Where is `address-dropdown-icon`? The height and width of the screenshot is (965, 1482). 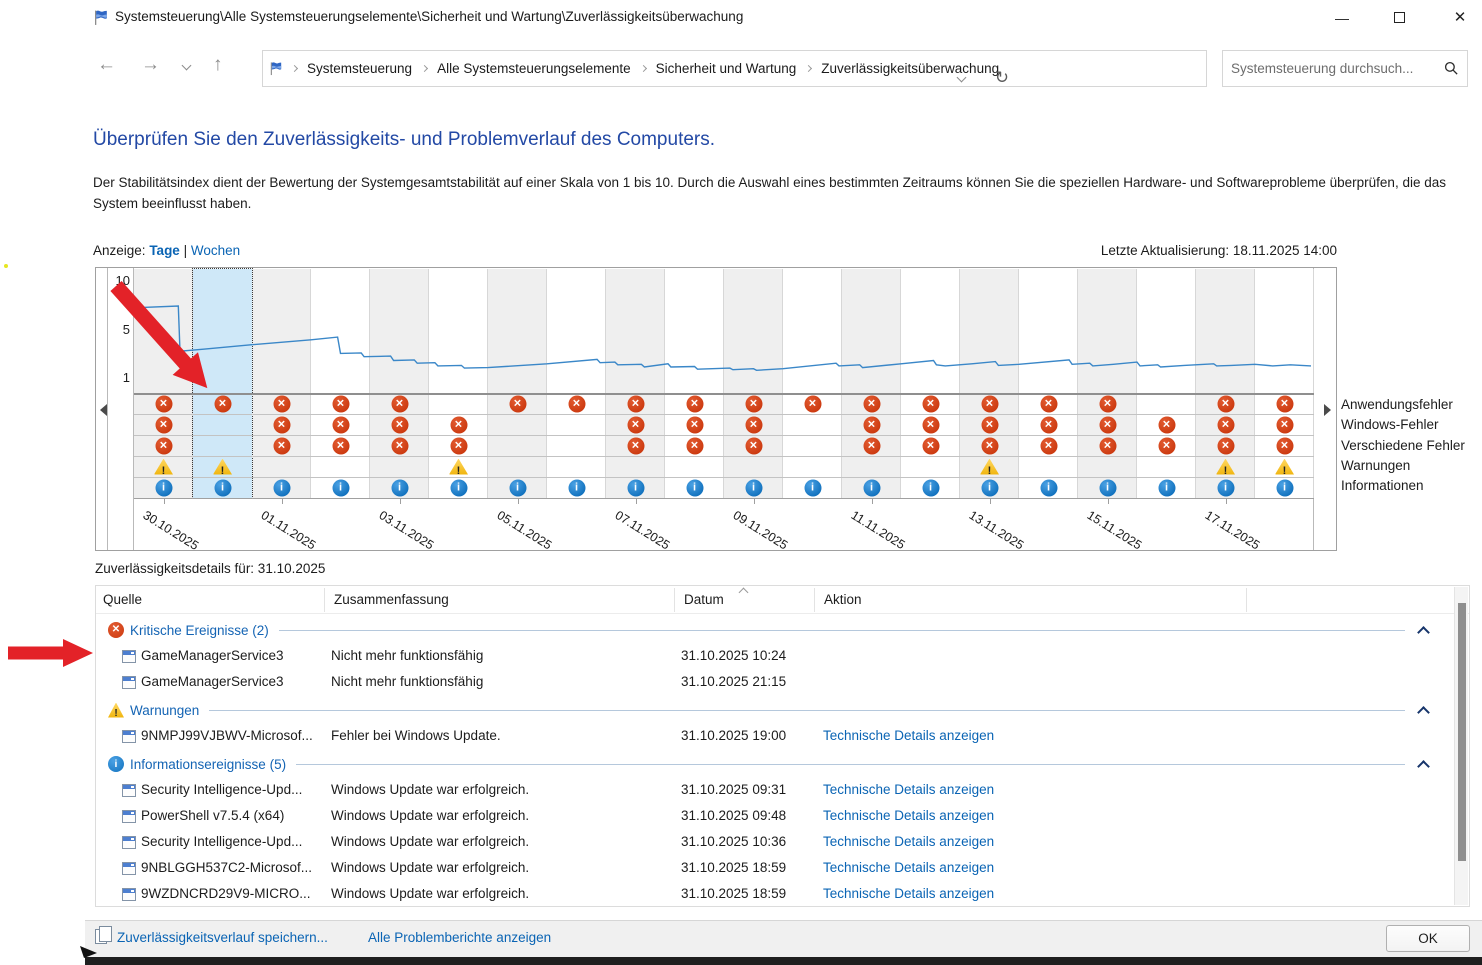
address-dropdown-icon is located at coordinates (961, 77).